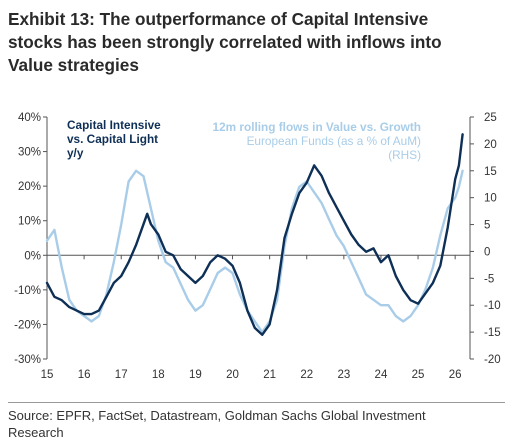  I want to click on right-tick-label: 25, so click(490, 118).